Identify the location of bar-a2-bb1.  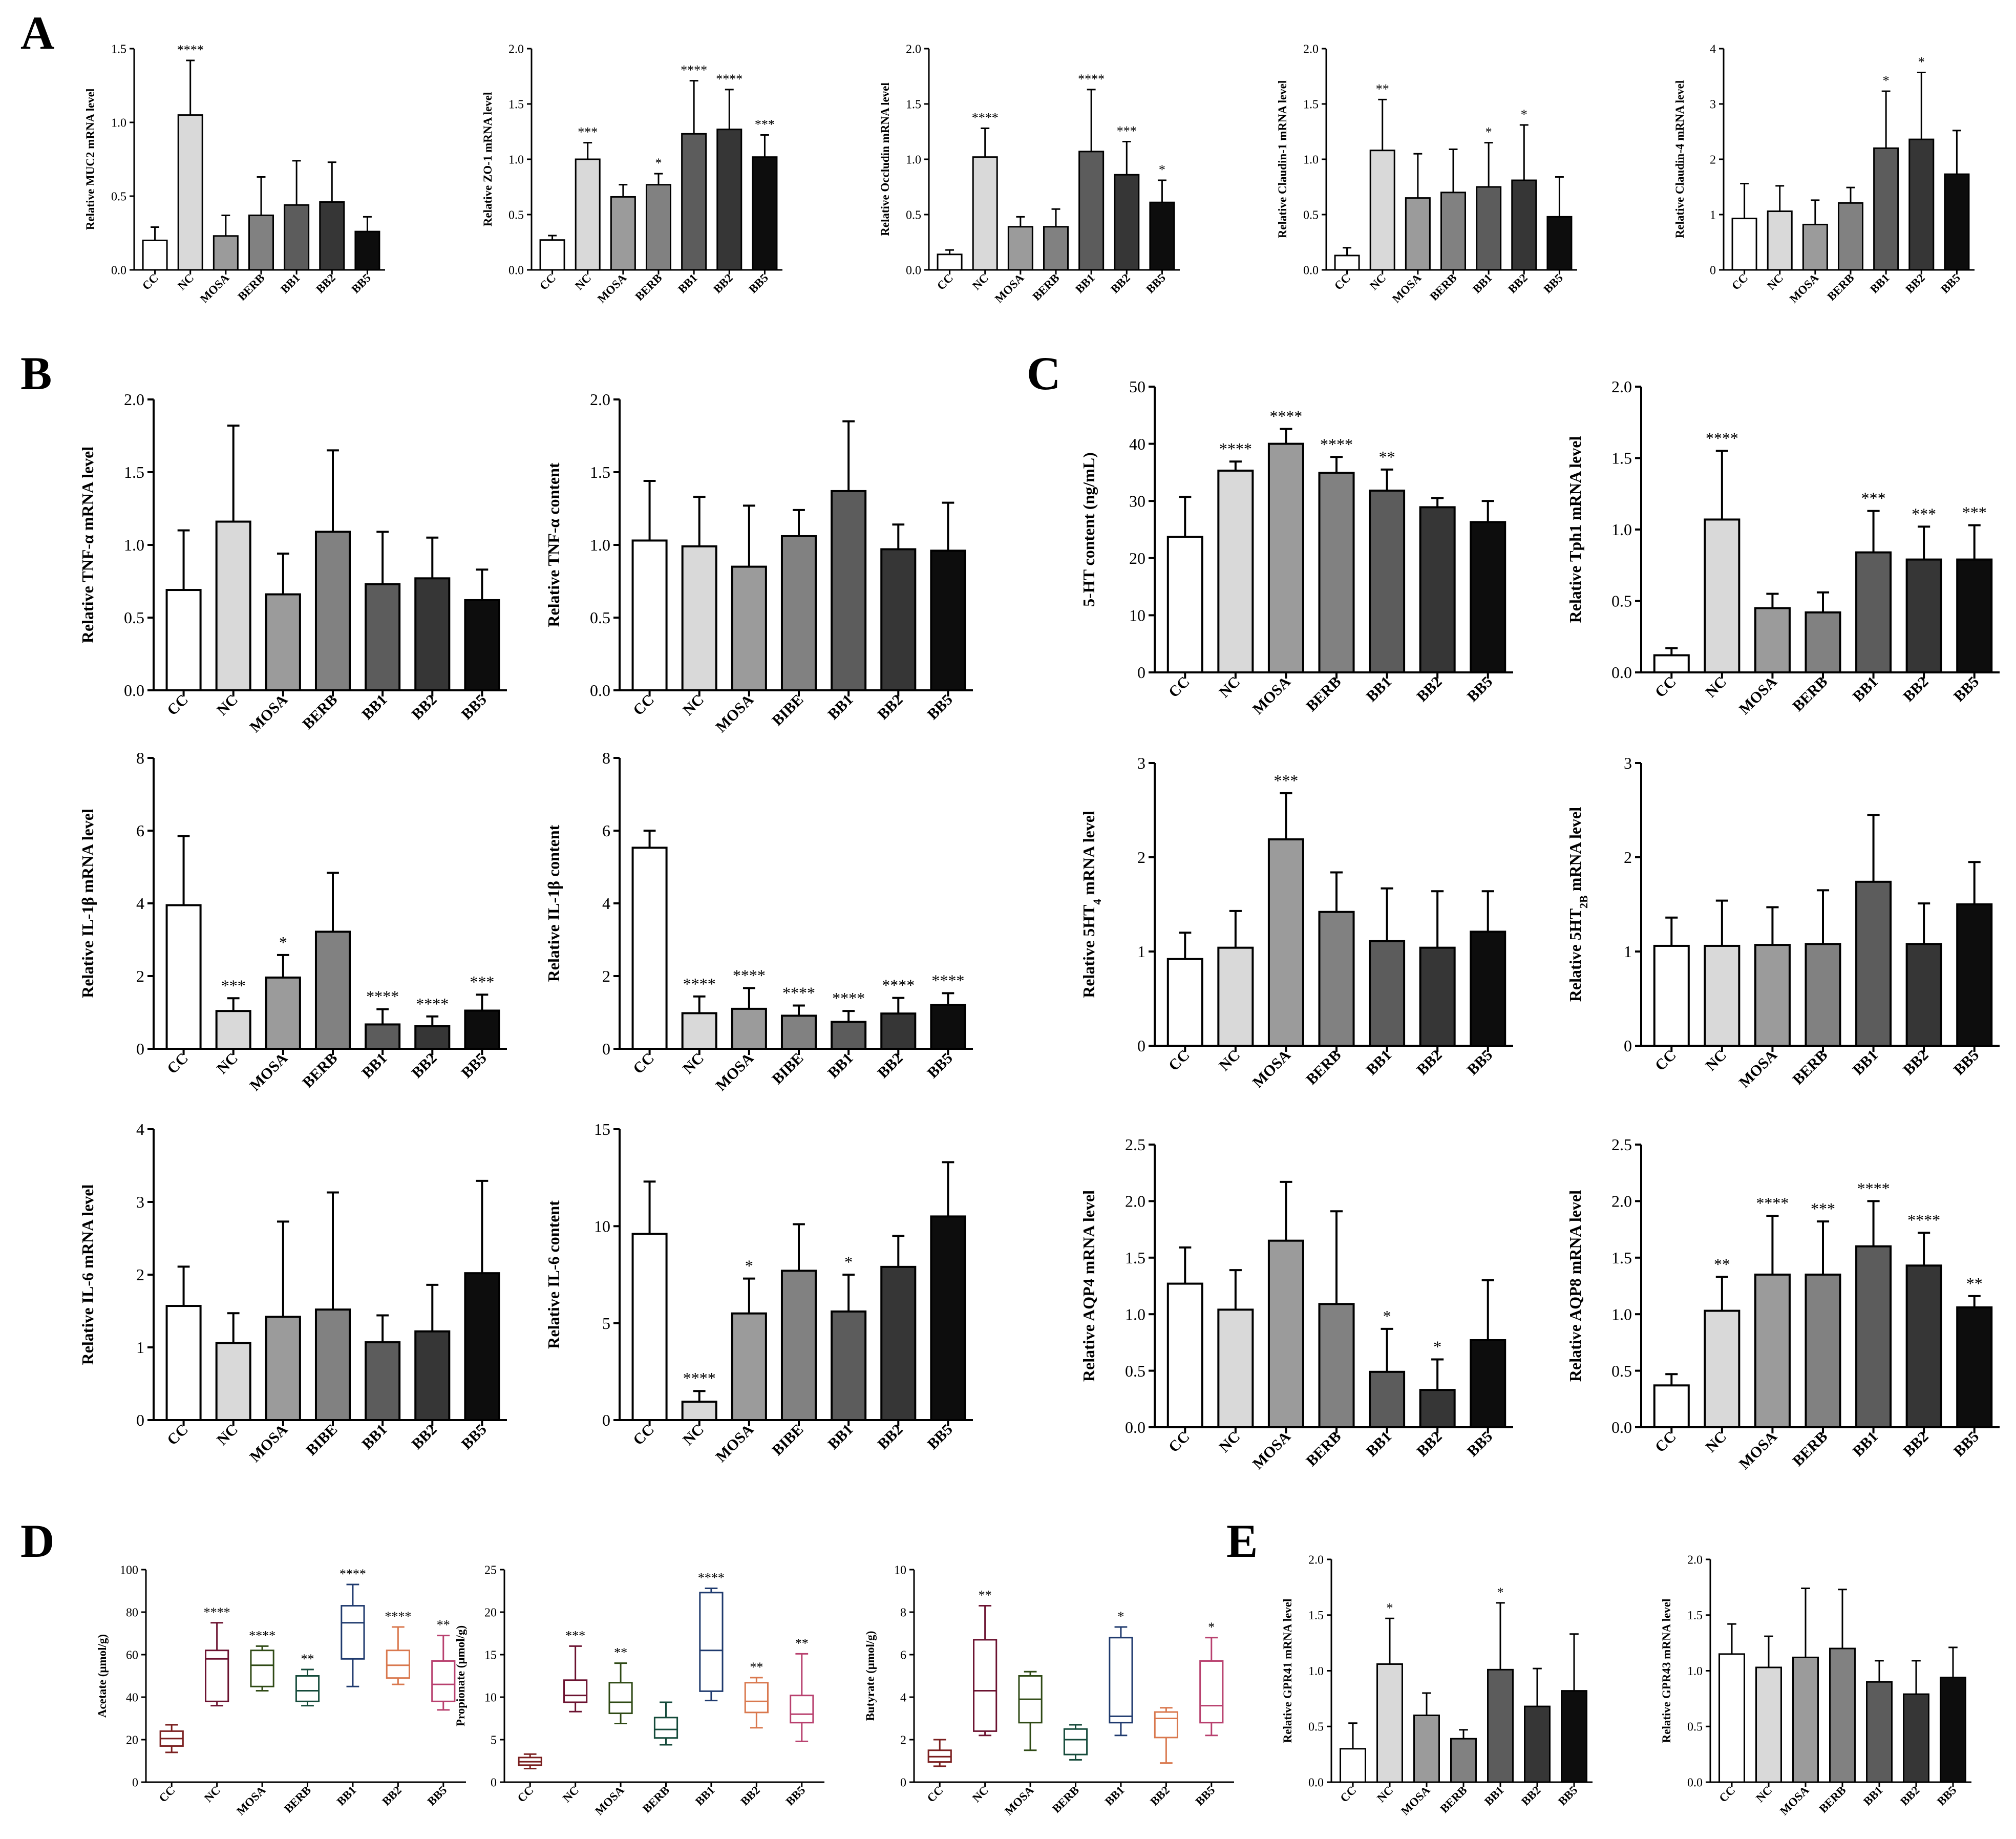
(694, 202).